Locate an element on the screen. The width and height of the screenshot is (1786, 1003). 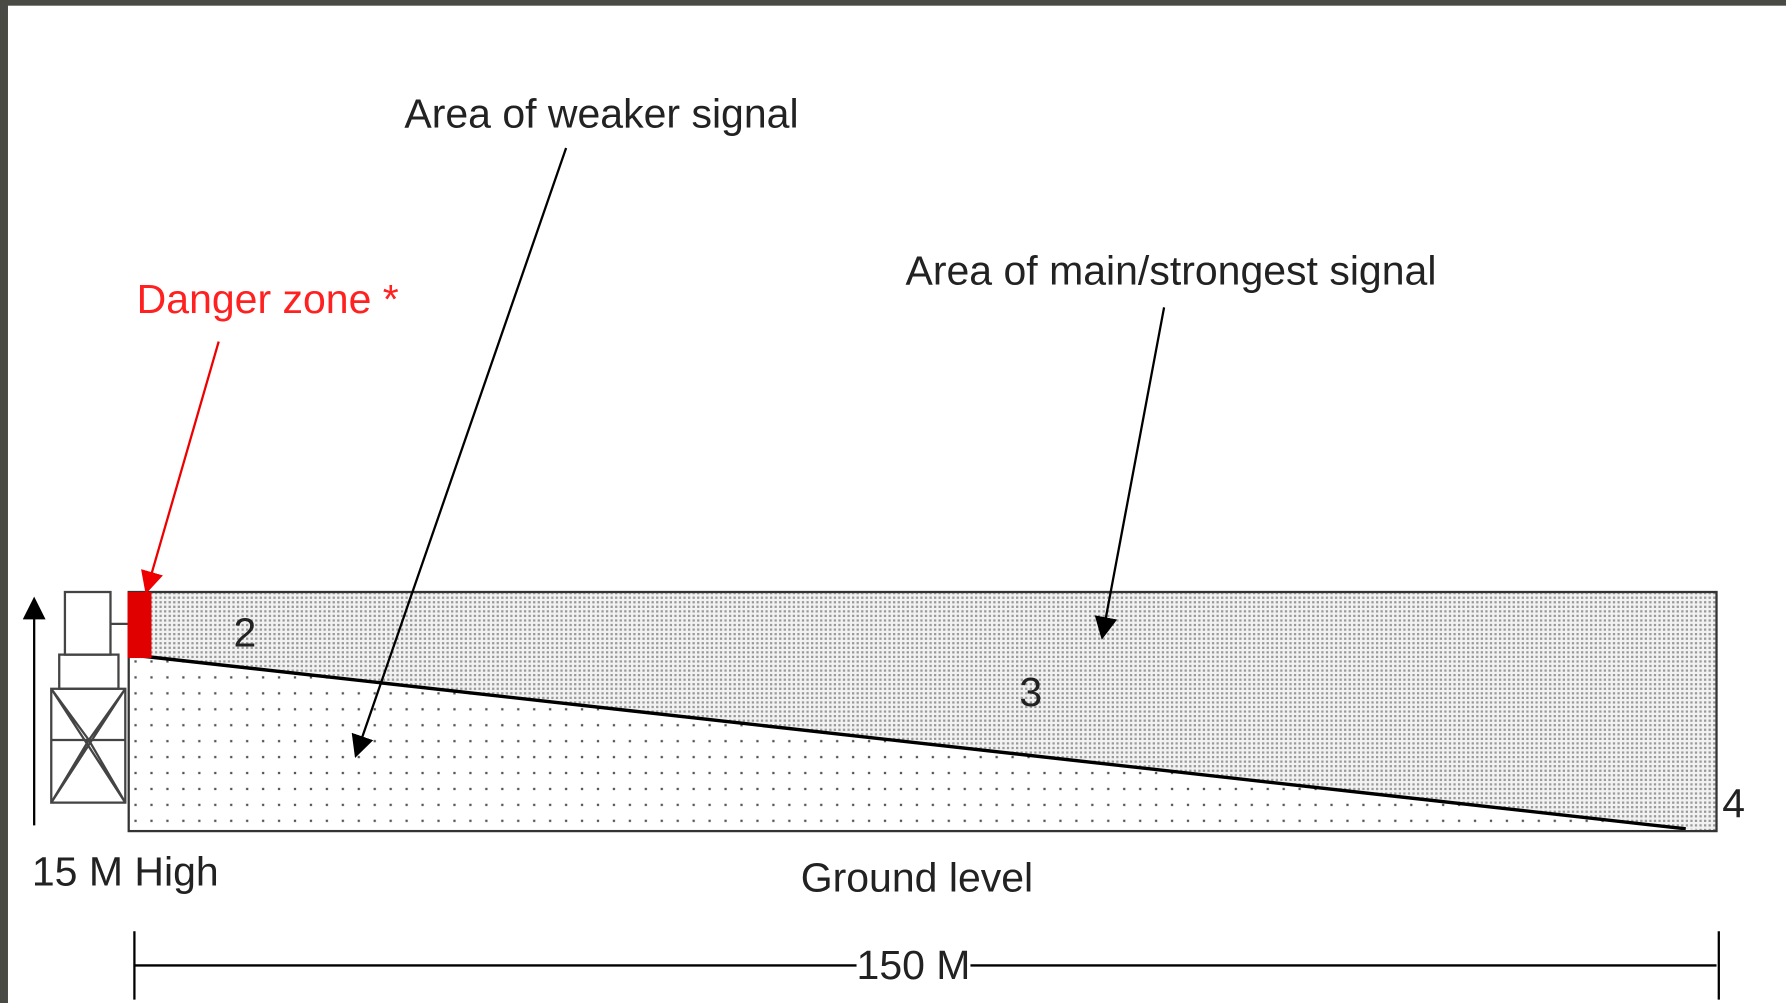
danger-area is located at coordinates (139, 625).